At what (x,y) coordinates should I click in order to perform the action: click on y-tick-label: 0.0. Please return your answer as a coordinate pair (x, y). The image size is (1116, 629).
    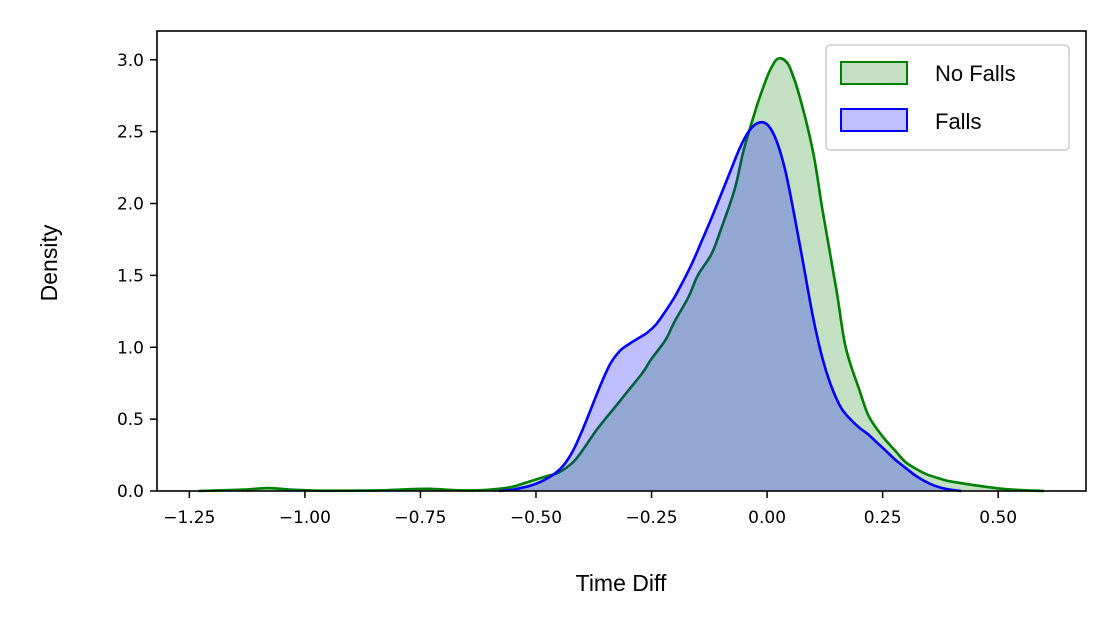
    Looking at the image, I should click on (130, 492).